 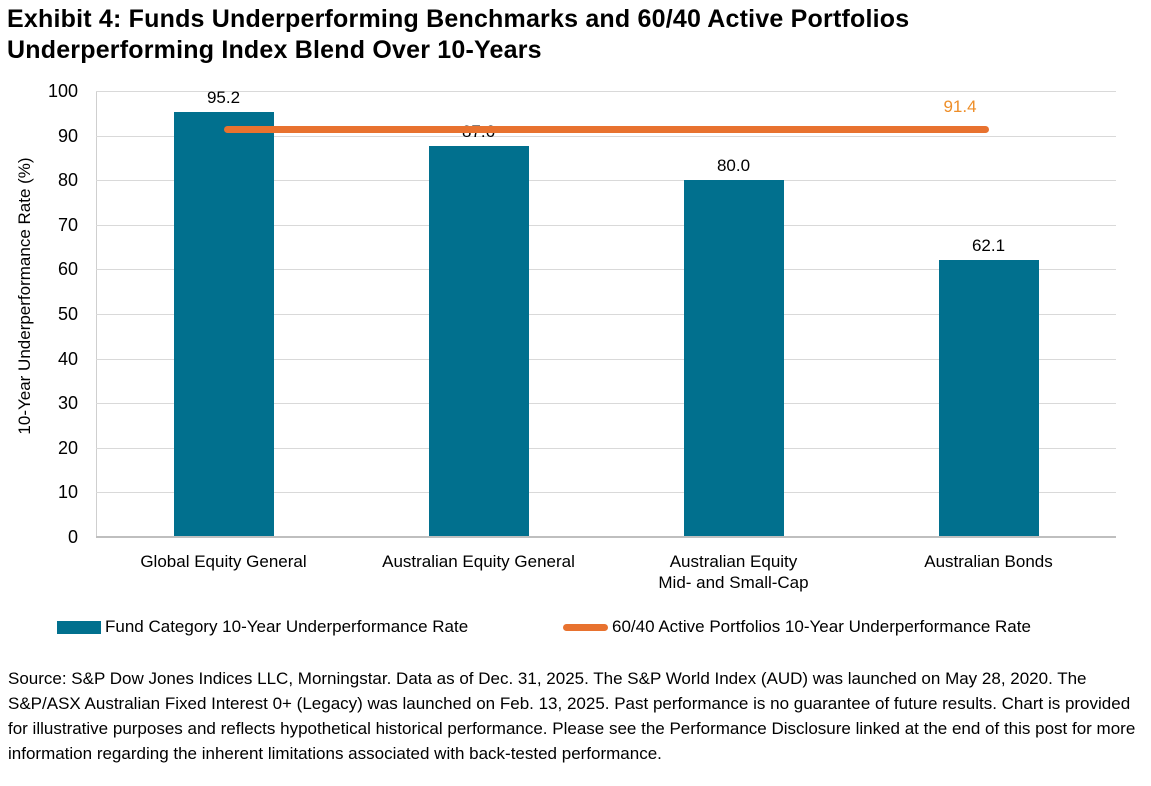 What do you see at coordinates (606, 129) in the screenshot?
I see `benchmark-line` at bounding box center [606, 129].